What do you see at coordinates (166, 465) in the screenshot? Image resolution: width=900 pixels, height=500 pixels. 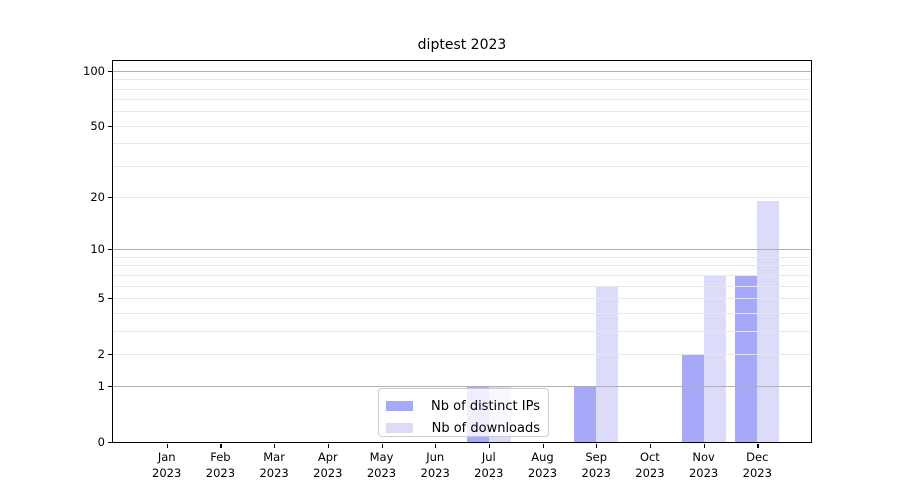 I see `x-tick-label-jan-2023: Jan 2023` at bounding box center [166, 465].